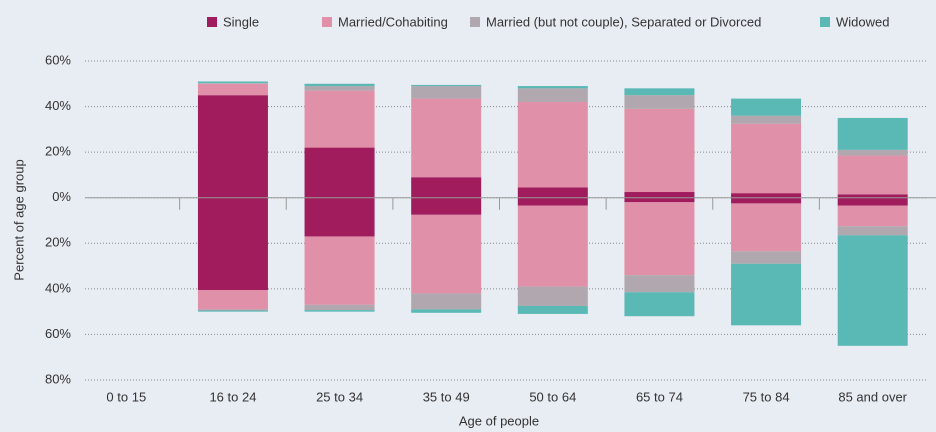 This screenshot has height=432, width=936. Describe the element at coordinates (872, 396) in the screenshot. I see `x-tick-label: 85 and over` at that location.